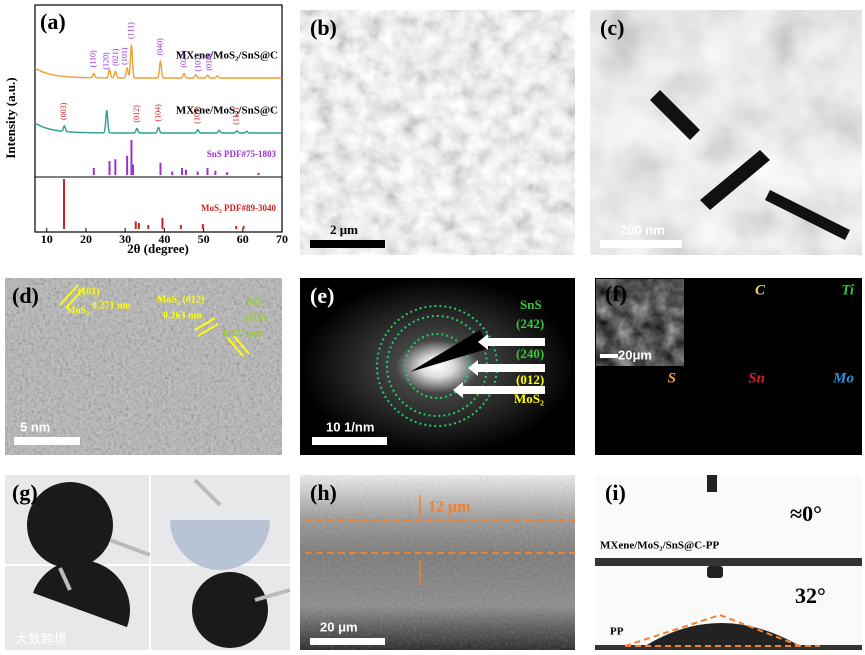 This screenshot has height=655, width=865. Describe the element at coordinates (41, 640) in the screenshot. I see `watermark: 大数跨境` at that location.